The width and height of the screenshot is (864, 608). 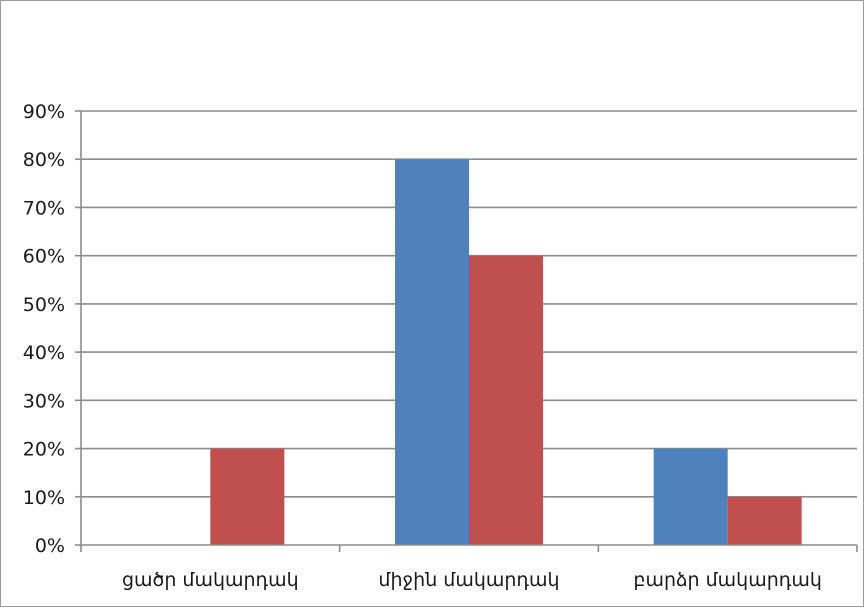 I want to click on y-tick-label: 90%, so click(x=44, y=112).